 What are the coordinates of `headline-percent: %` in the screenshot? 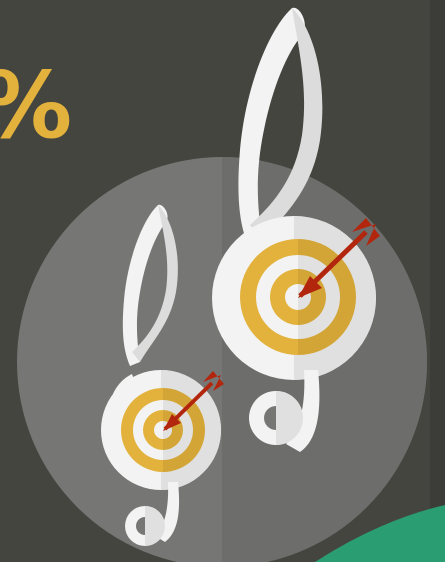 It's located at (36, 106).